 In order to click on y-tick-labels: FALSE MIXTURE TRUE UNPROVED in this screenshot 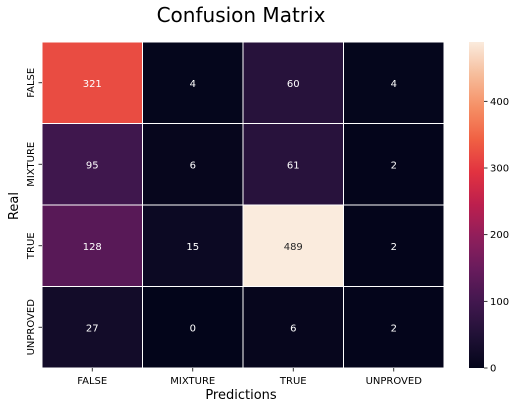, I will do `click(34, 212)`.